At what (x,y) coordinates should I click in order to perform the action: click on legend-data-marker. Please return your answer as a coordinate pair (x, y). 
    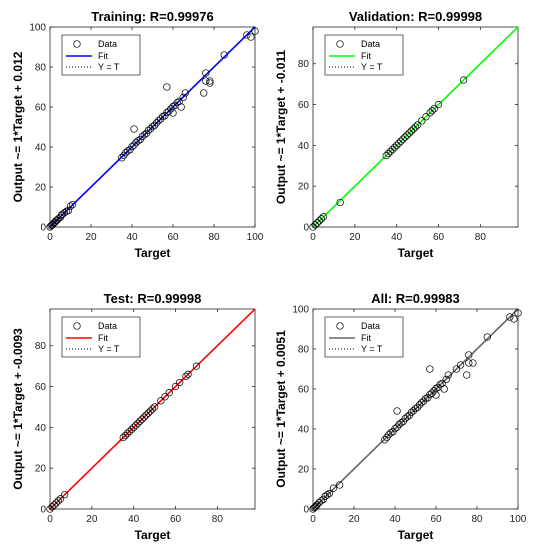
    Looking at the image, I should click on (77, 326).